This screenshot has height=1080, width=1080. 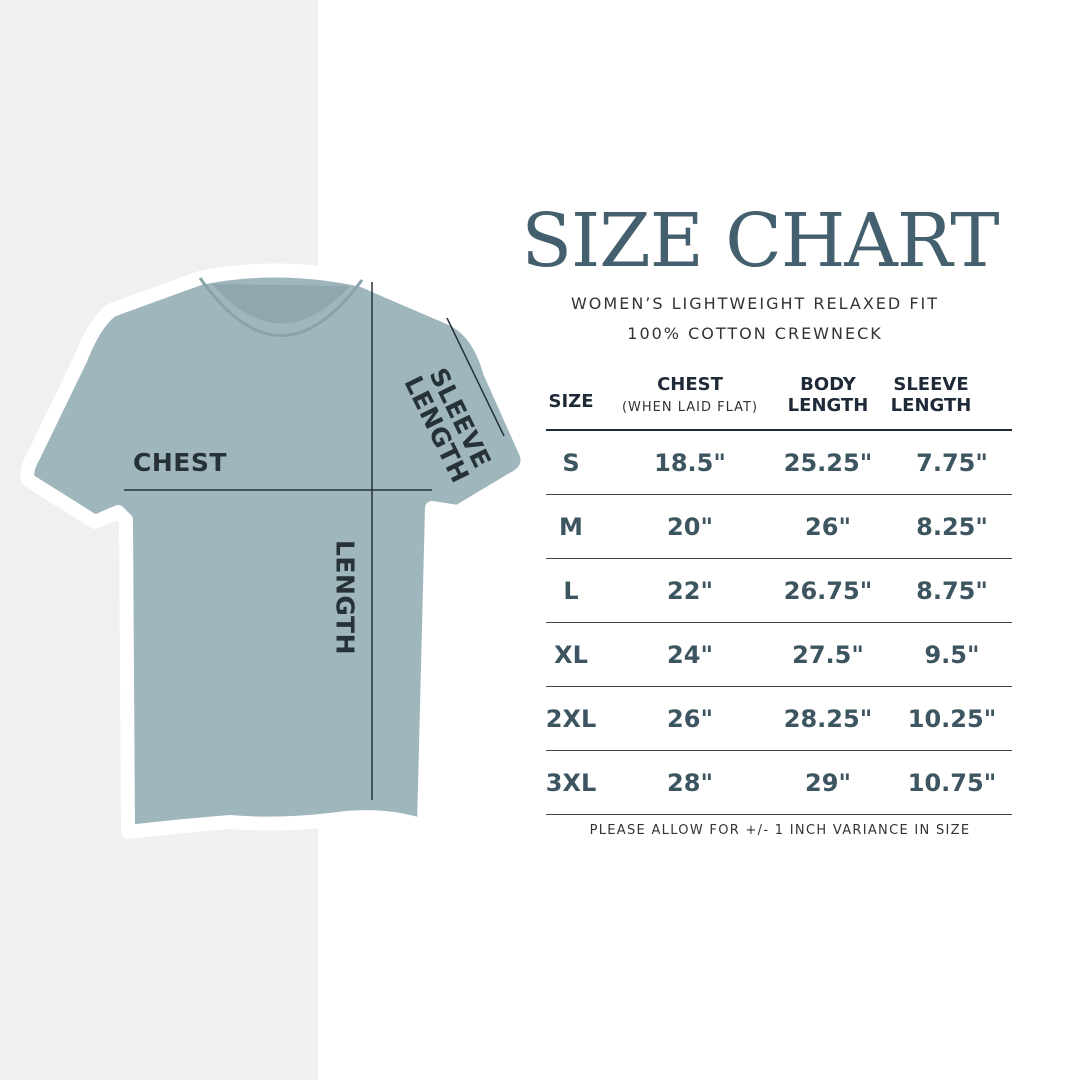 I want to click on cell-size: 3XL, so click(x=571, y=783).